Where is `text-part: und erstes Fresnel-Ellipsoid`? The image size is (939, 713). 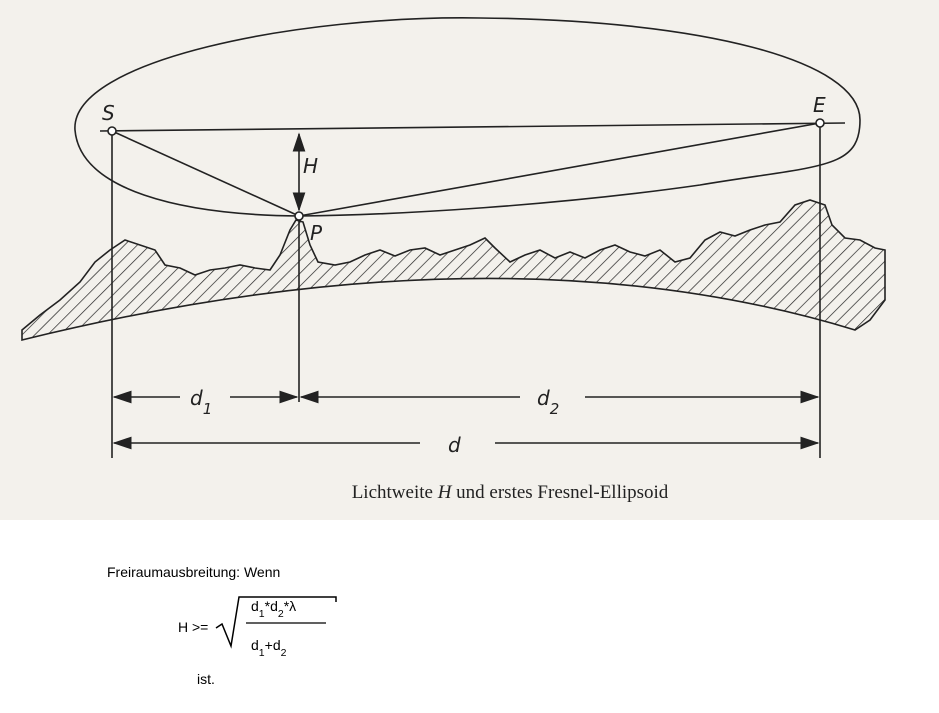 text-part: und erstes Fresnel-Ellipsoid is located at coordinates (559, 492).